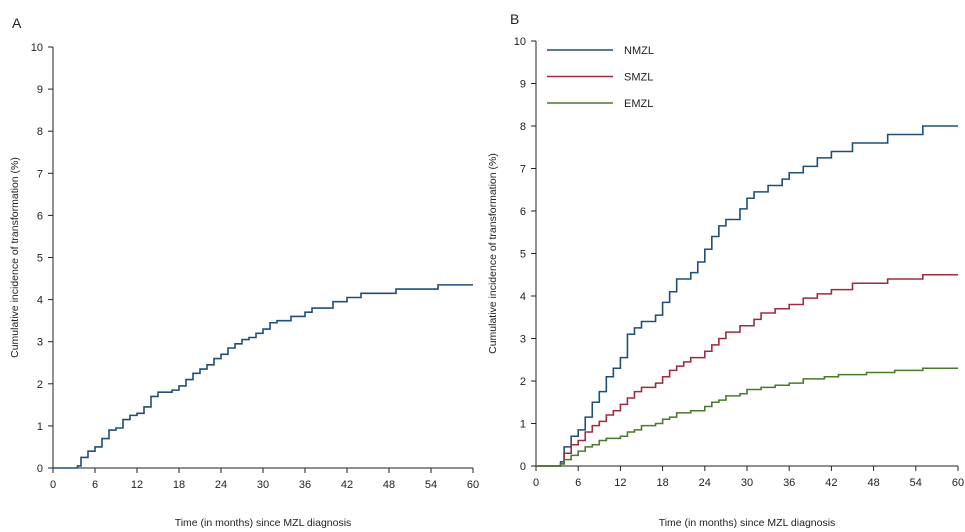 The width and height of the screenshot is (965, 532). Describe the element at coordinates (639, 51) in the screenshot. I see `legend-label-nmzl: NMZL` at that location.